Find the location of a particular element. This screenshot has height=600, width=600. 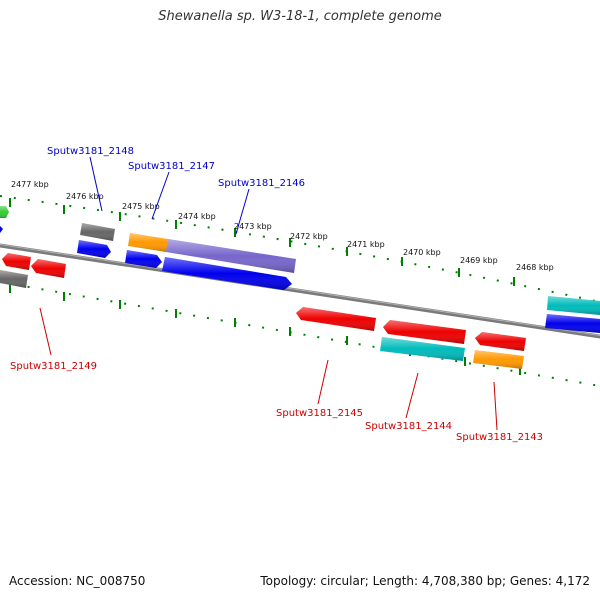

gene-label-sputw3181-2144: Sputw3181_2144 is located at coordinates (408, 426).